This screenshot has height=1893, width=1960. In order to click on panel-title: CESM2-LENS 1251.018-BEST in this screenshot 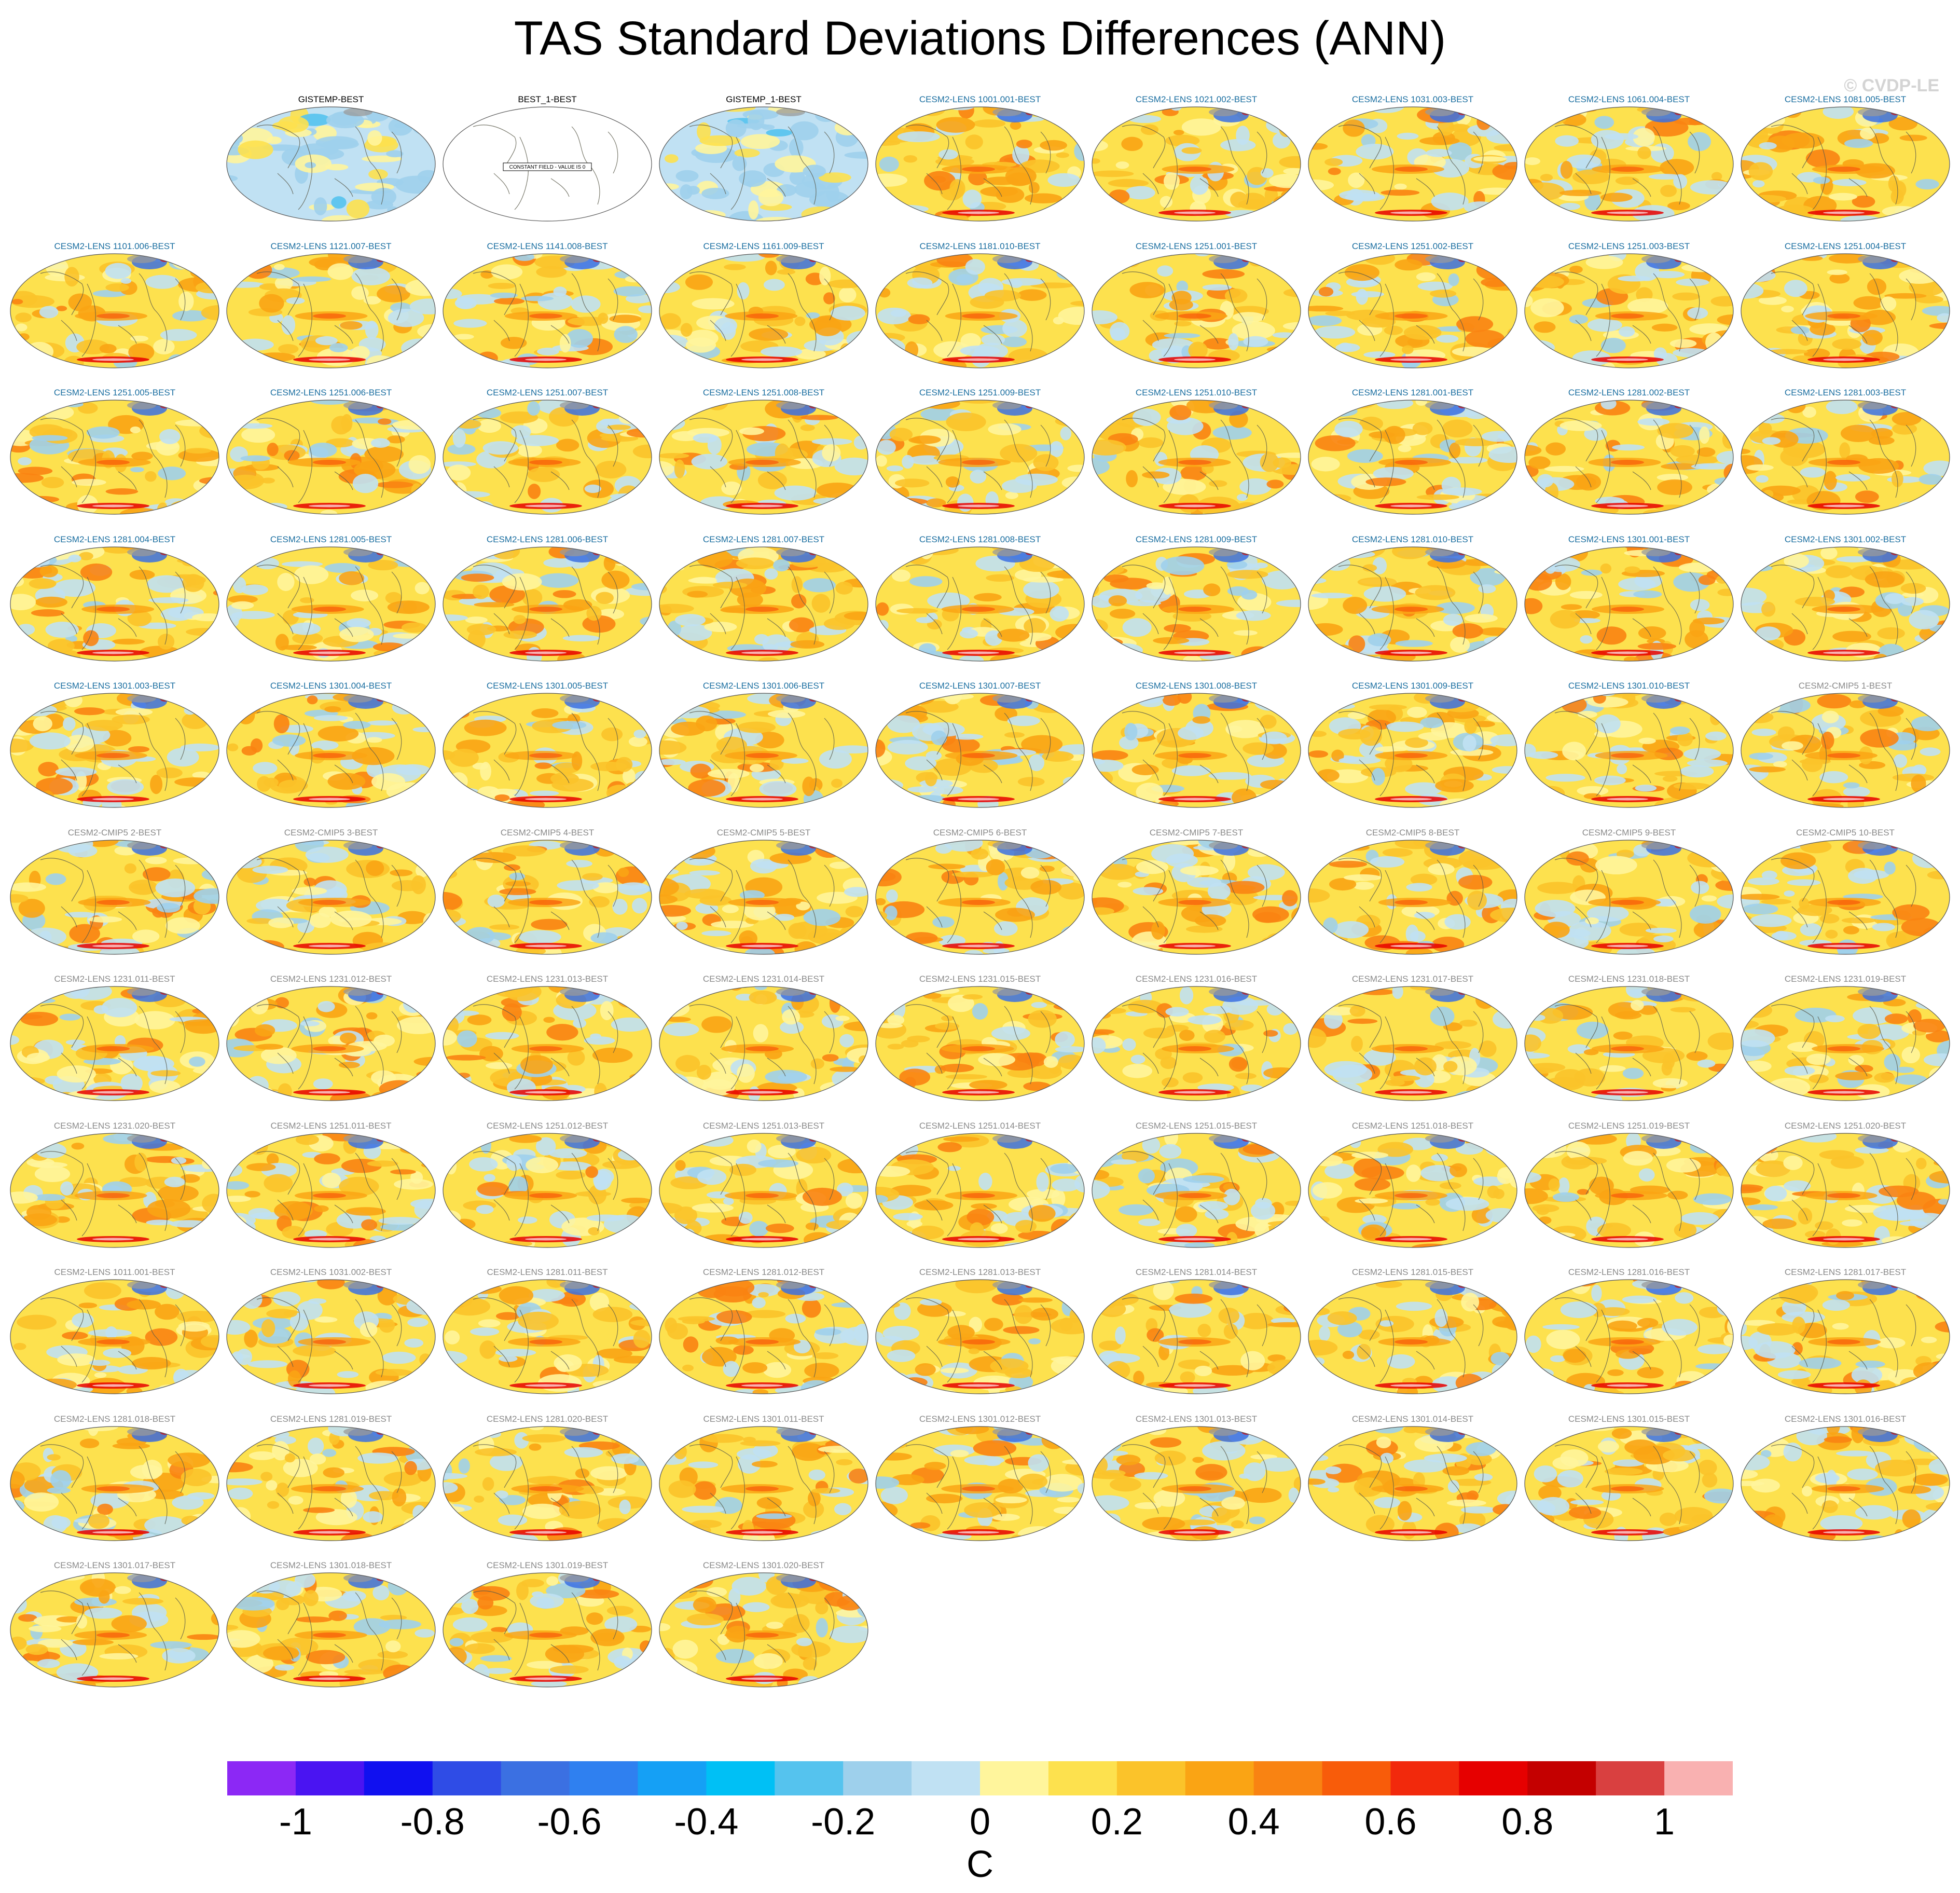, I will do `click(1412, 1125)`.